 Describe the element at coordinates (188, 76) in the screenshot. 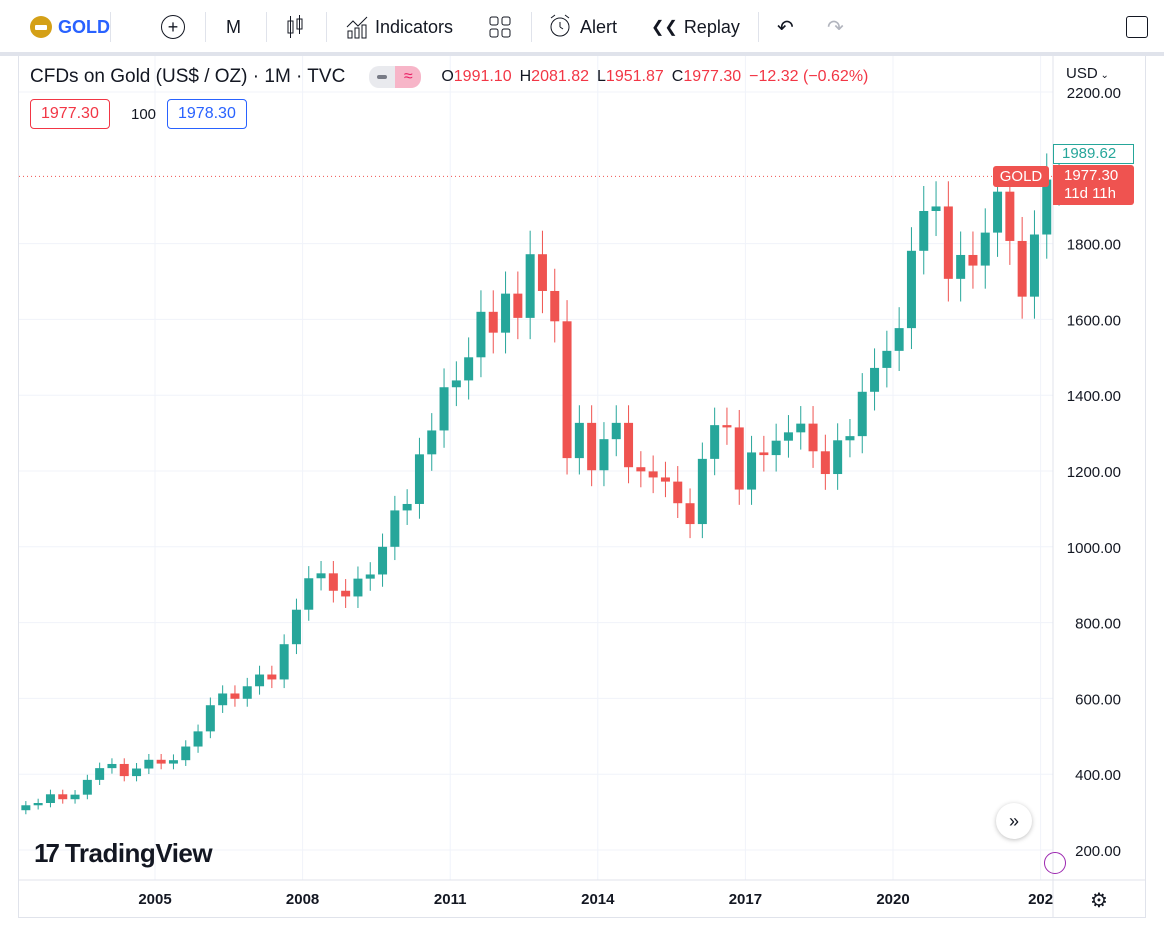

I see `symbol-title: CFDs on Gold (US$ / OZ) · 1M · TVC` at that location.